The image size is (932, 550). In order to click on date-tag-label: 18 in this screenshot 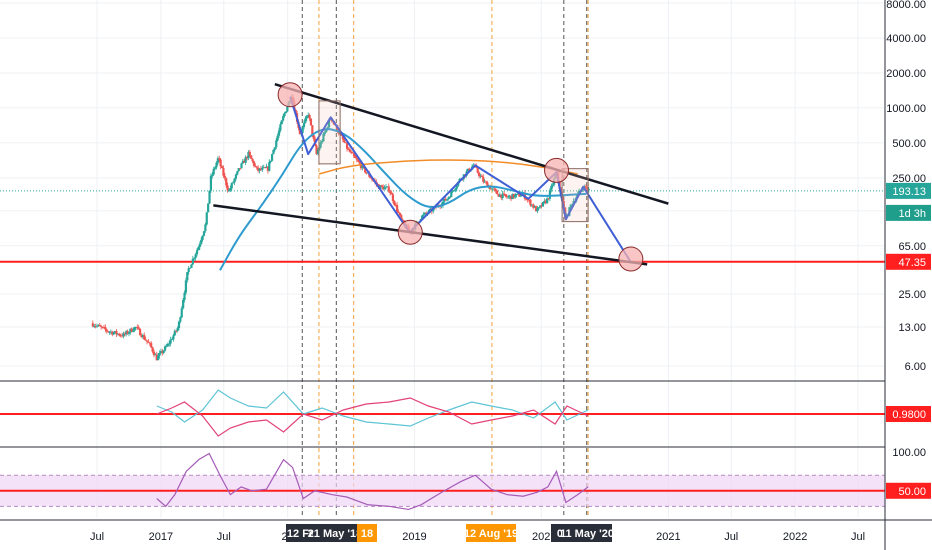, I will do `click(367, 534)`.